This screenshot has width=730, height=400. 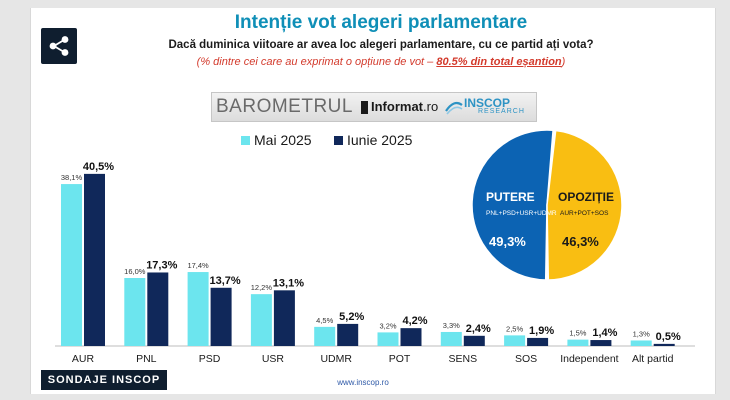 I want to click on pie-slice-putere, so click(x=512, y=205).